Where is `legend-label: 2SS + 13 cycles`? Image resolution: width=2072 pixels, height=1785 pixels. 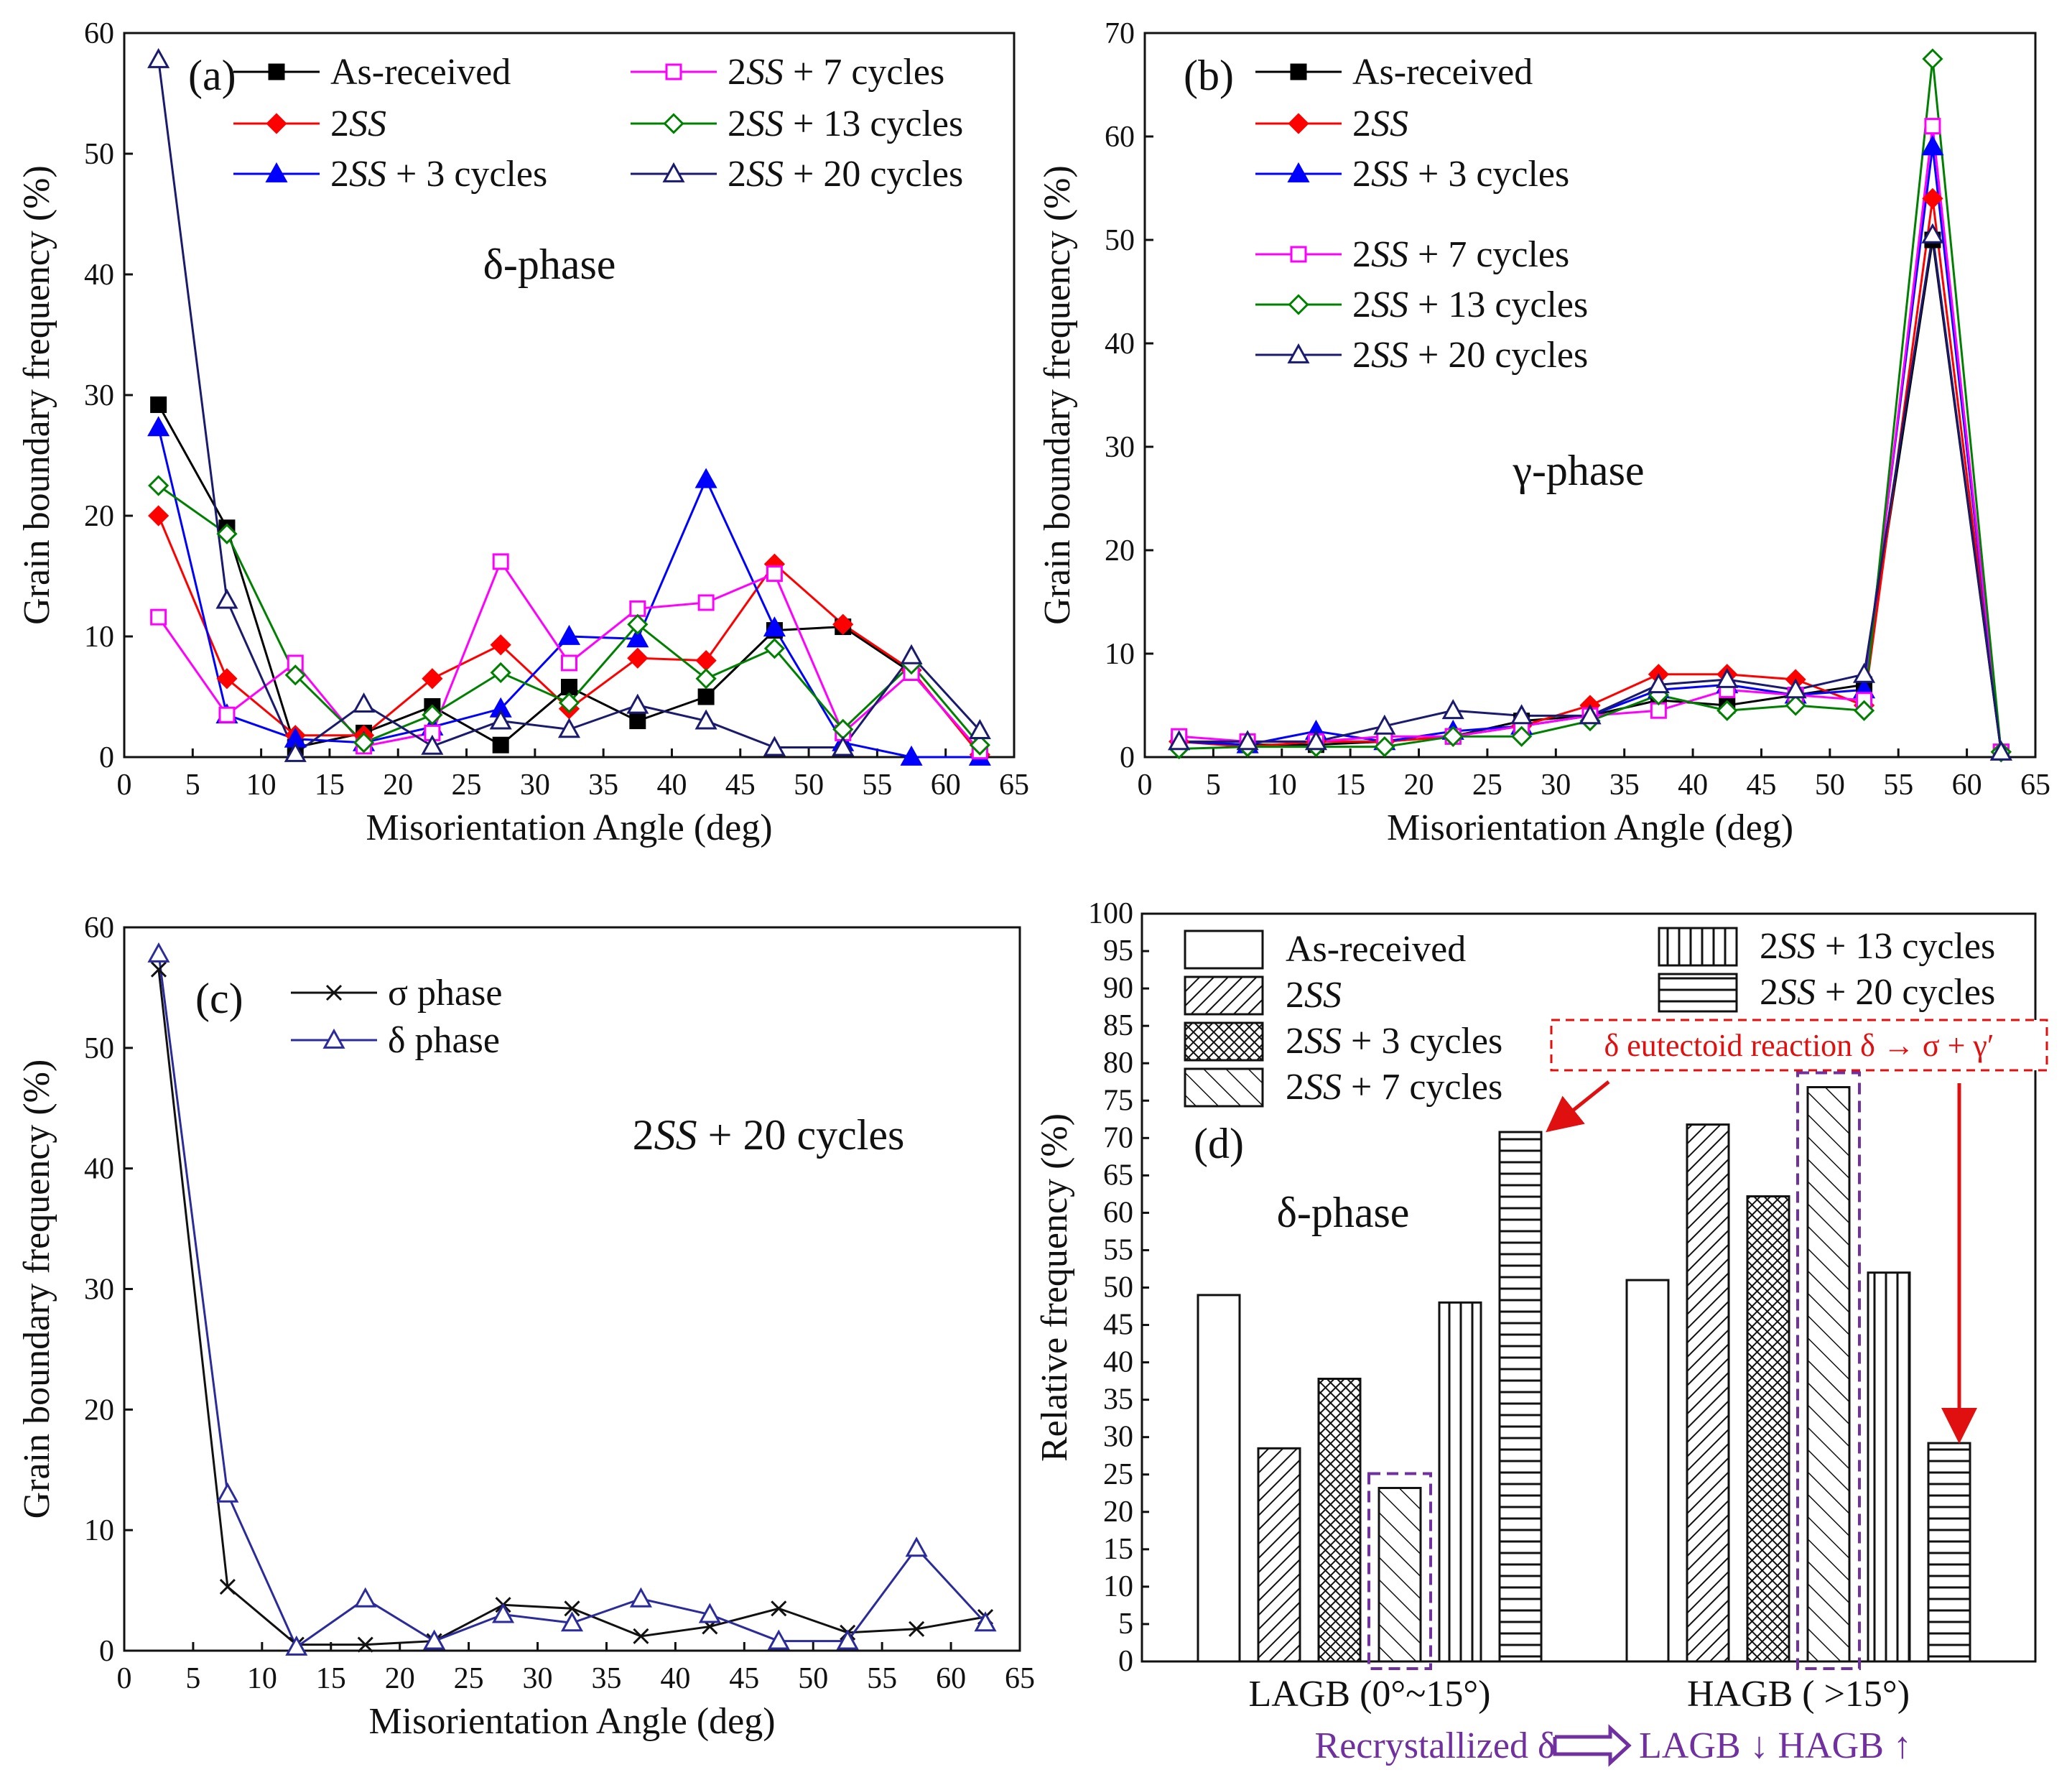 legend-label: 2SS + 13 cycles is located at coordinates (1877, 946).